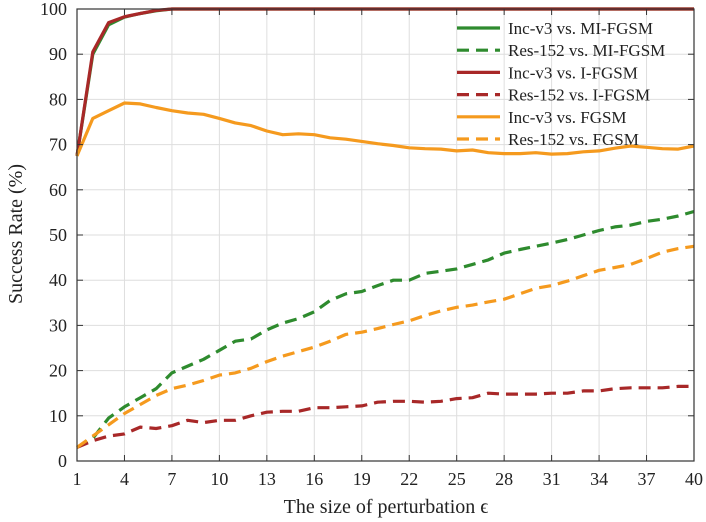 Image resolution: width=706 pixels, height=522 pixels. Describe the element at coordinates (62, 461) in the screenshot. I see `y-tick-label: 0` at that location.